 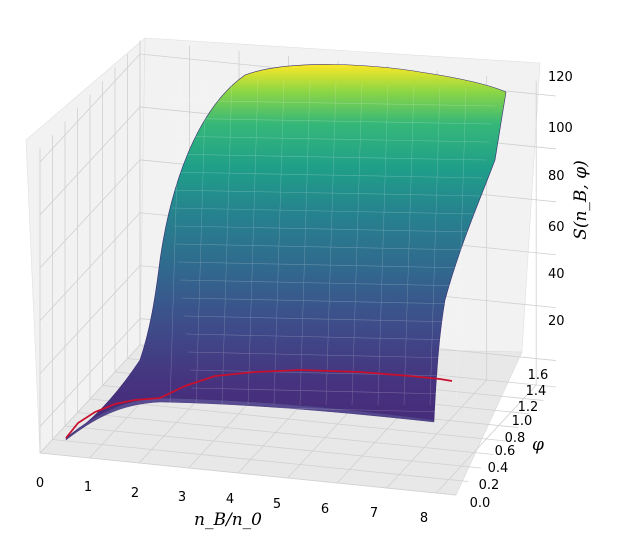 I want to click on z-tick-label: 80, so click(x=556, y=176).